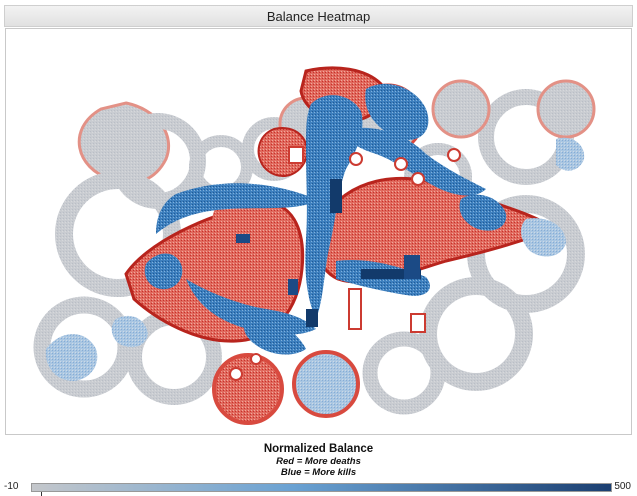 This screenshot has width=637, height=496. Describe the element at coordinates (321, 487) in the screenshot. I see `colorbar` at that location.